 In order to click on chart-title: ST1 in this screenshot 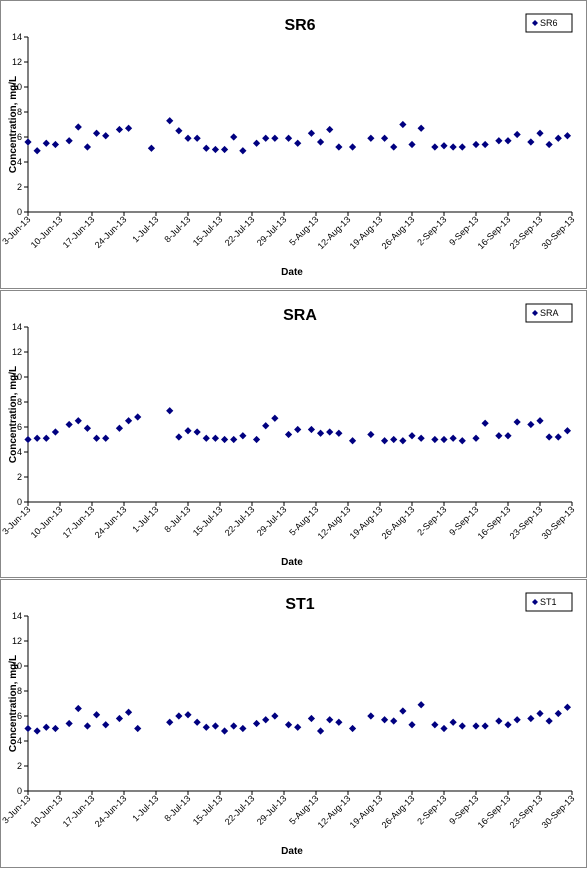, I will do `click(299, 604)`.